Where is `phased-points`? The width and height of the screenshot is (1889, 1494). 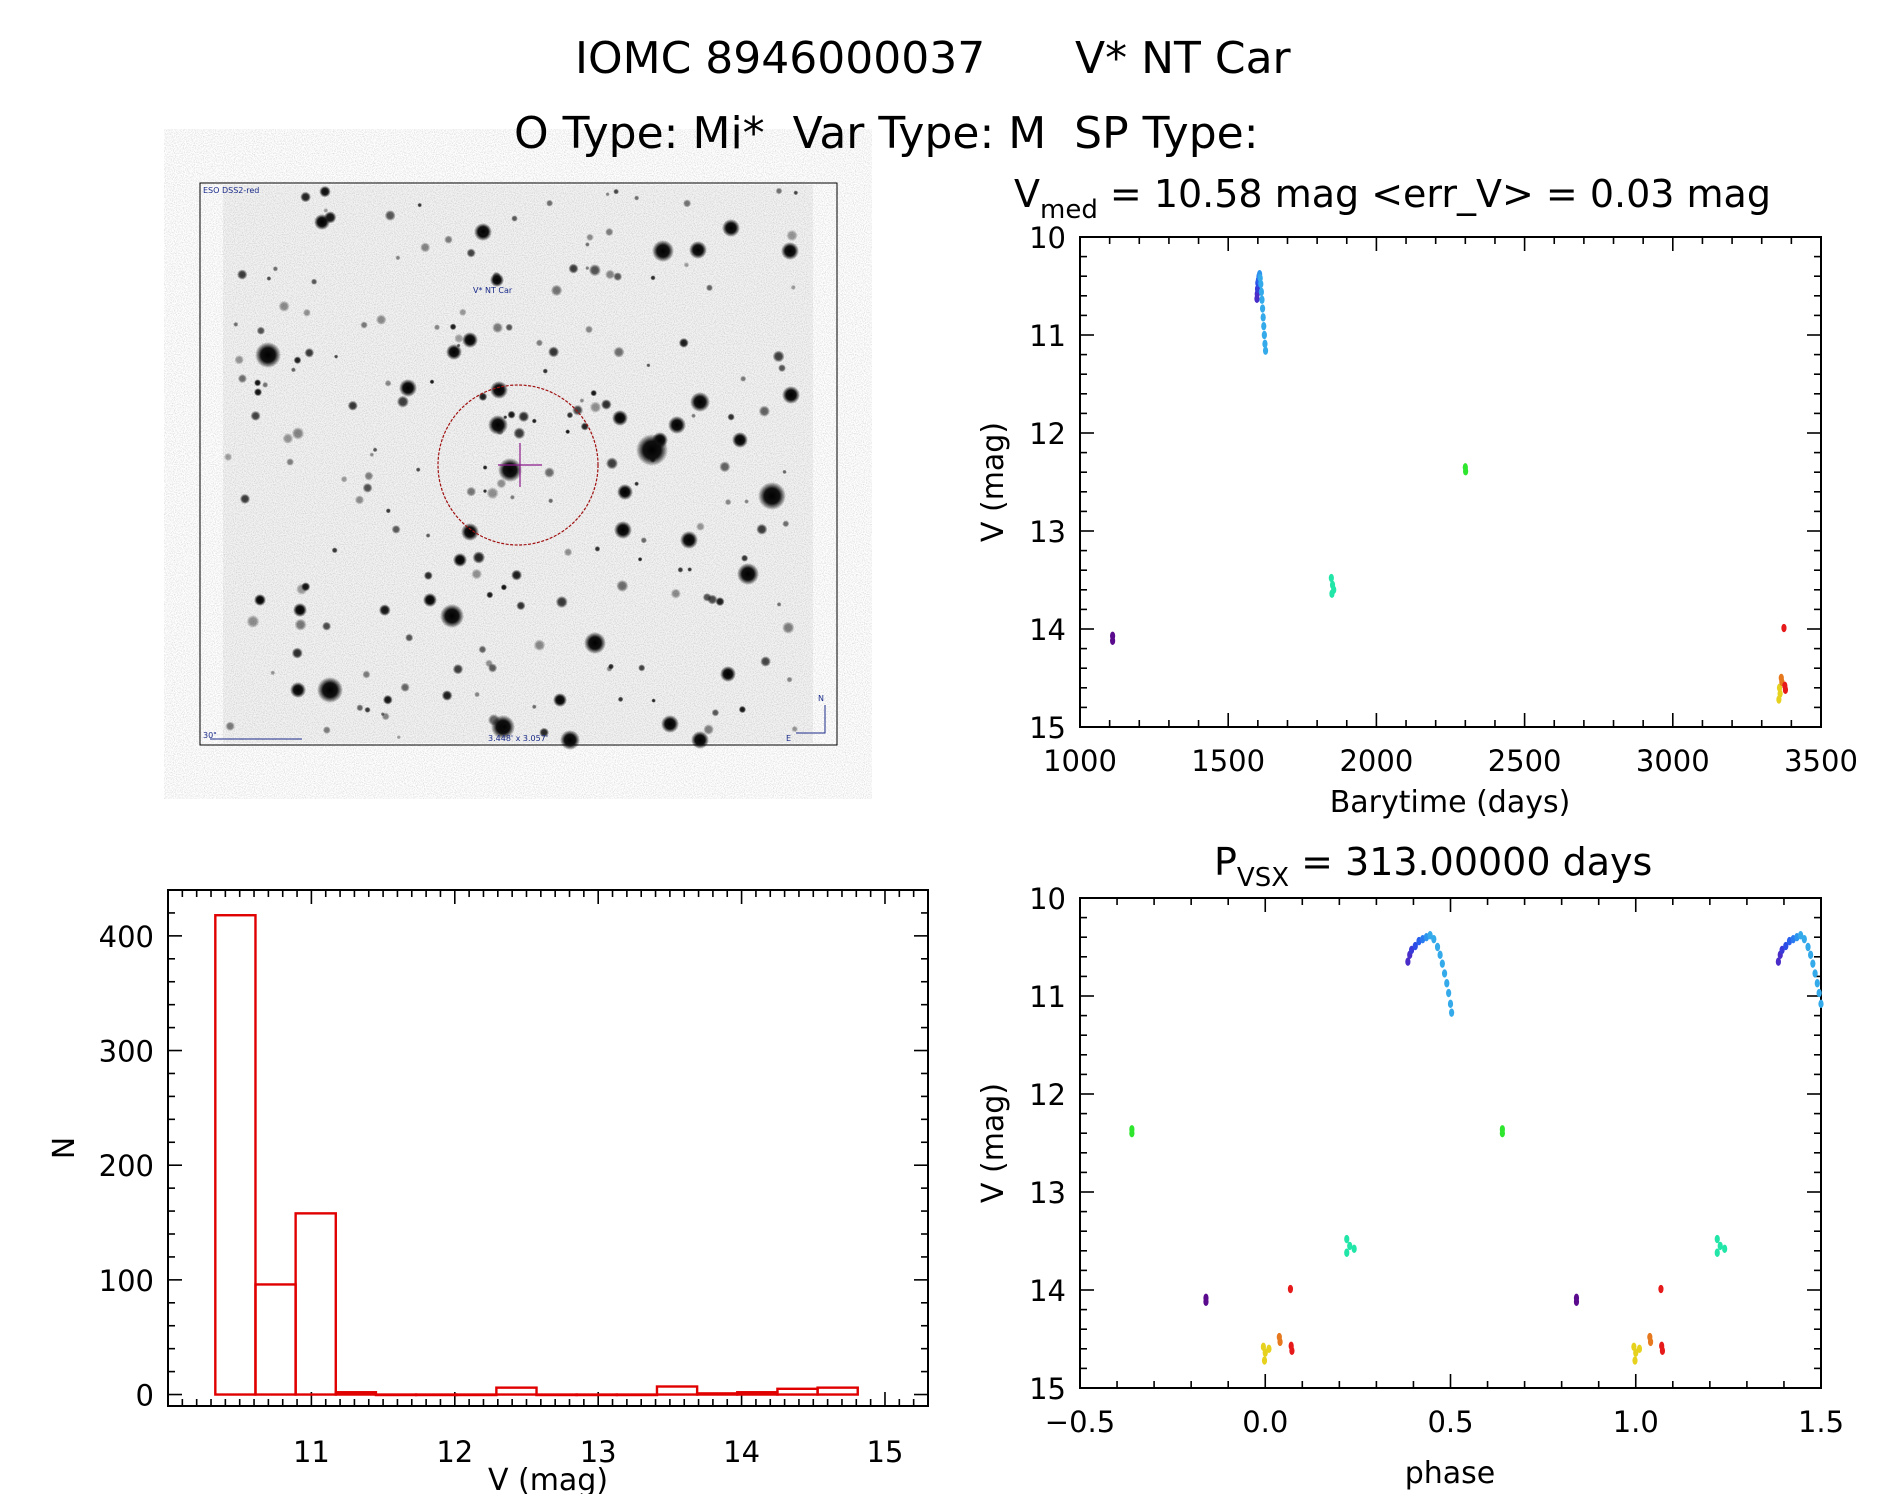
phased-points is located at coordinates (1476, 1148).